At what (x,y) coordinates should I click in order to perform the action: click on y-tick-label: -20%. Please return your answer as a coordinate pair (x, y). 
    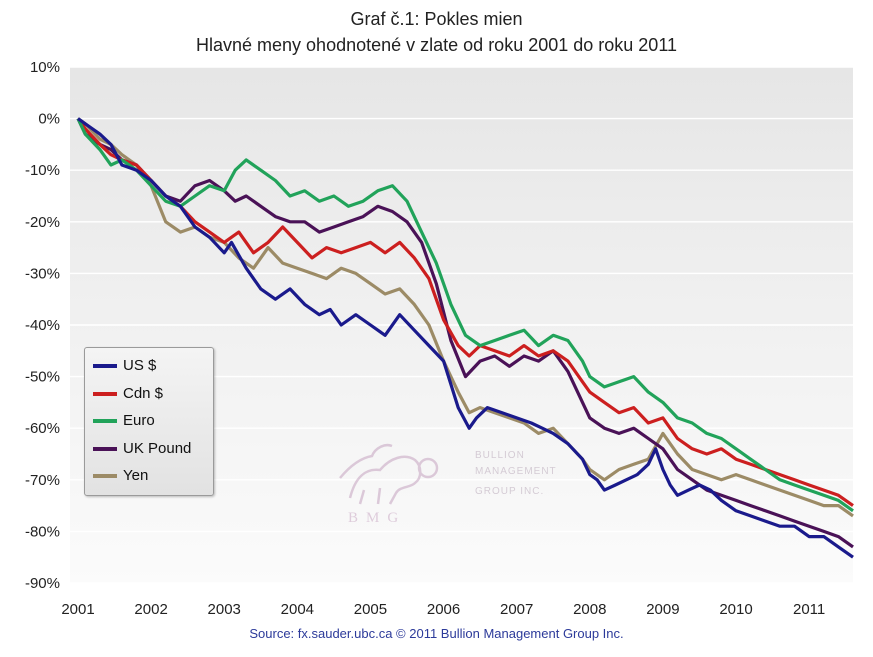
    Looking at the image, I should click on (42, 222).